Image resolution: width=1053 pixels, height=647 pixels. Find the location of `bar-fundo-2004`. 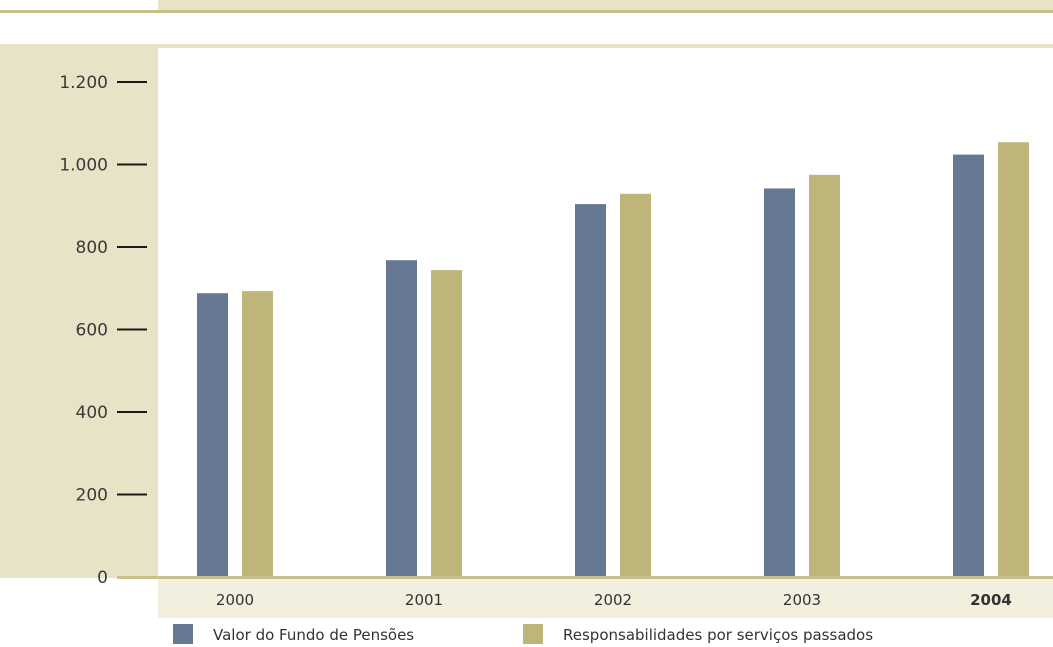

bar-fundo-2004 is located at coordinates (968, 365).